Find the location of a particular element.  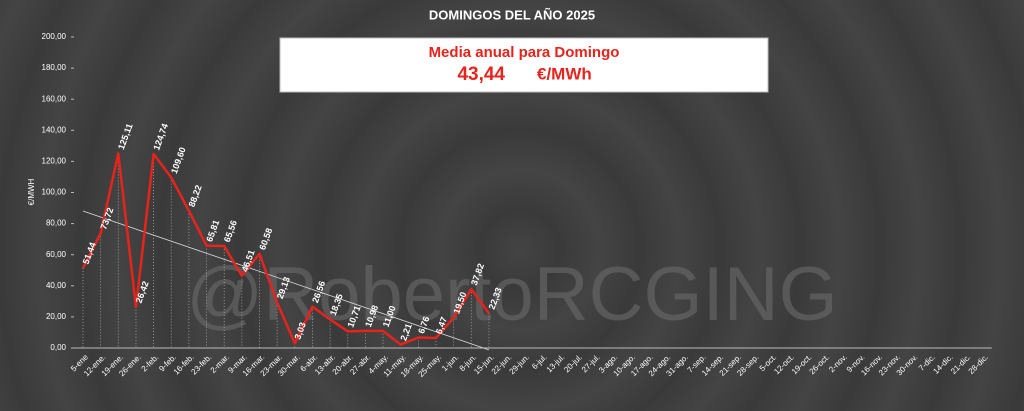

x-tick-label: 23-feb. is located at coordinates (201, 365).